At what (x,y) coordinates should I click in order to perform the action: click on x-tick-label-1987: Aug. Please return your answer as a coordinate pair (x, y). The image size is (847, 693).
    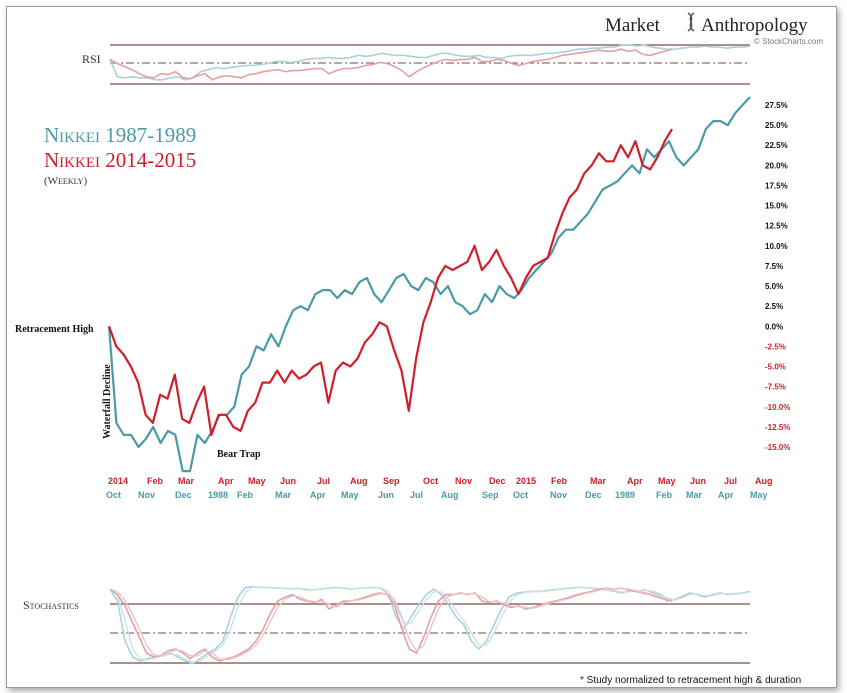
    Looking at the image, I should click on (450, 495).